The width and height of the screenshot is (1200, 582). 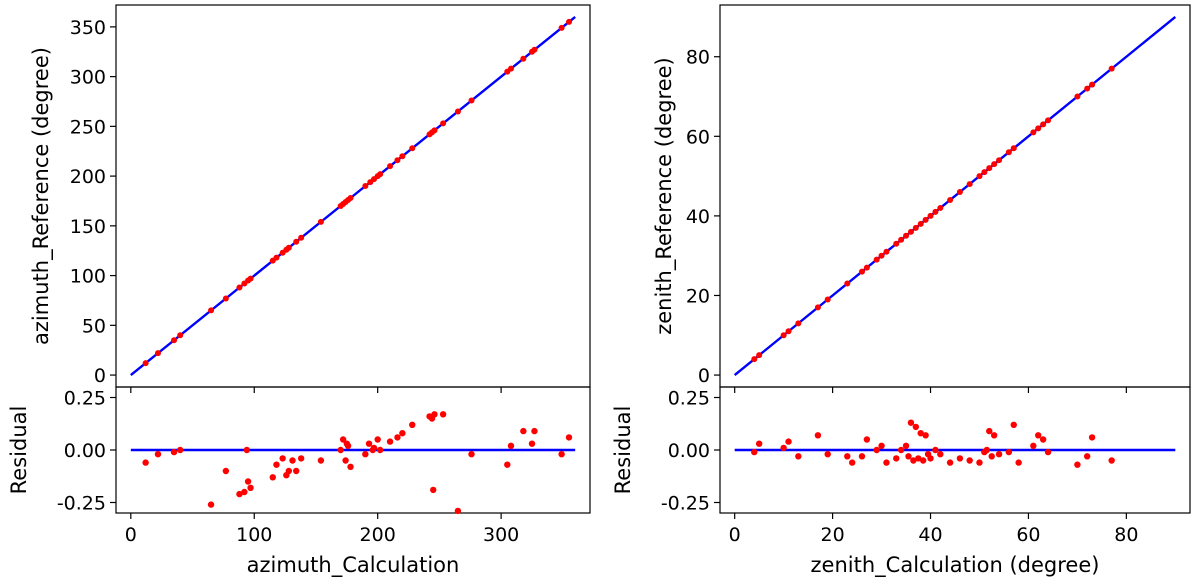 What do you see at coordinates (81, 504) in the screenshot?
I see `azimuth-residual-ytick-label: -0.25` at bounding box center [81, 504].